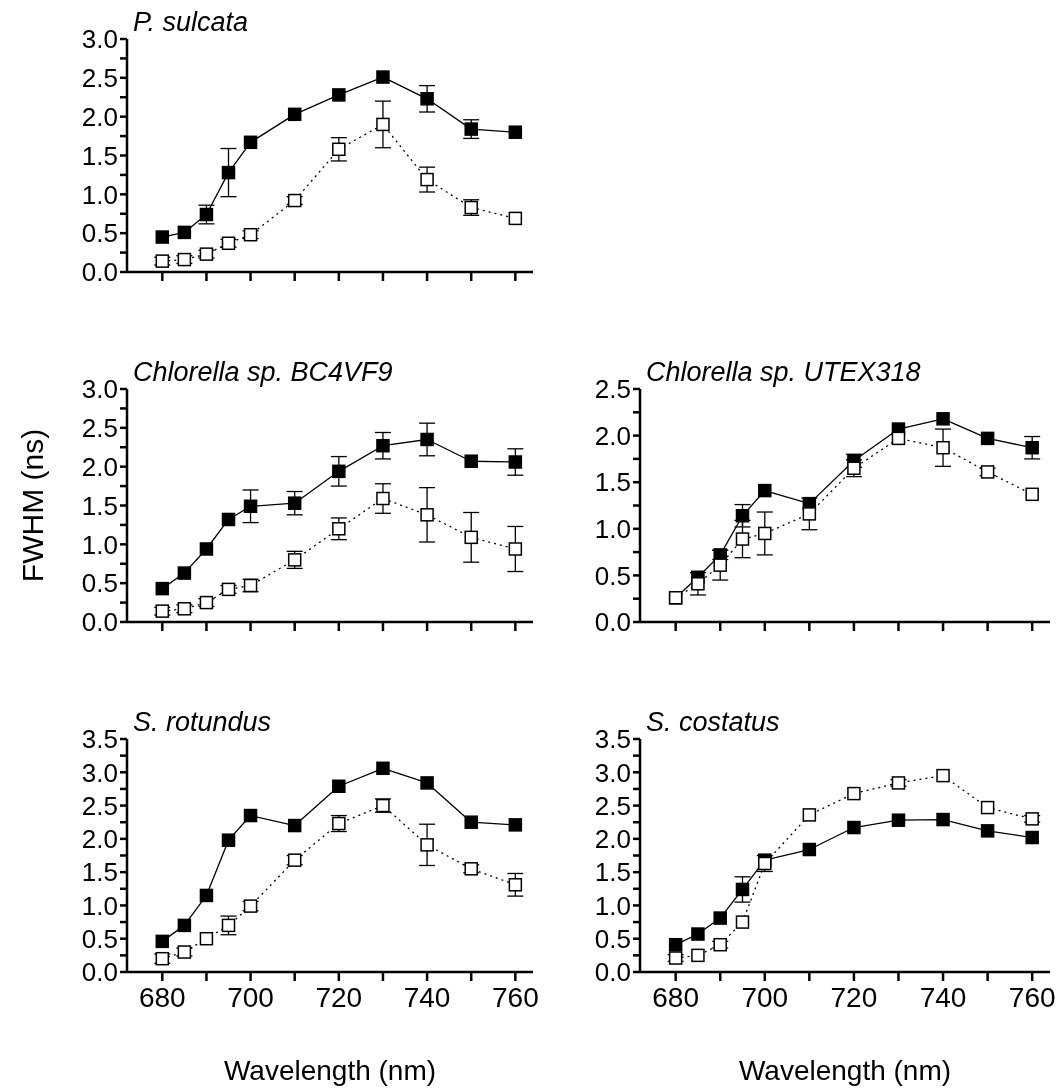  Describe the element at coordinates (263, 372) in the screenshot. I see `chart-title: Chlorella sp. BC4VF9` at that location.